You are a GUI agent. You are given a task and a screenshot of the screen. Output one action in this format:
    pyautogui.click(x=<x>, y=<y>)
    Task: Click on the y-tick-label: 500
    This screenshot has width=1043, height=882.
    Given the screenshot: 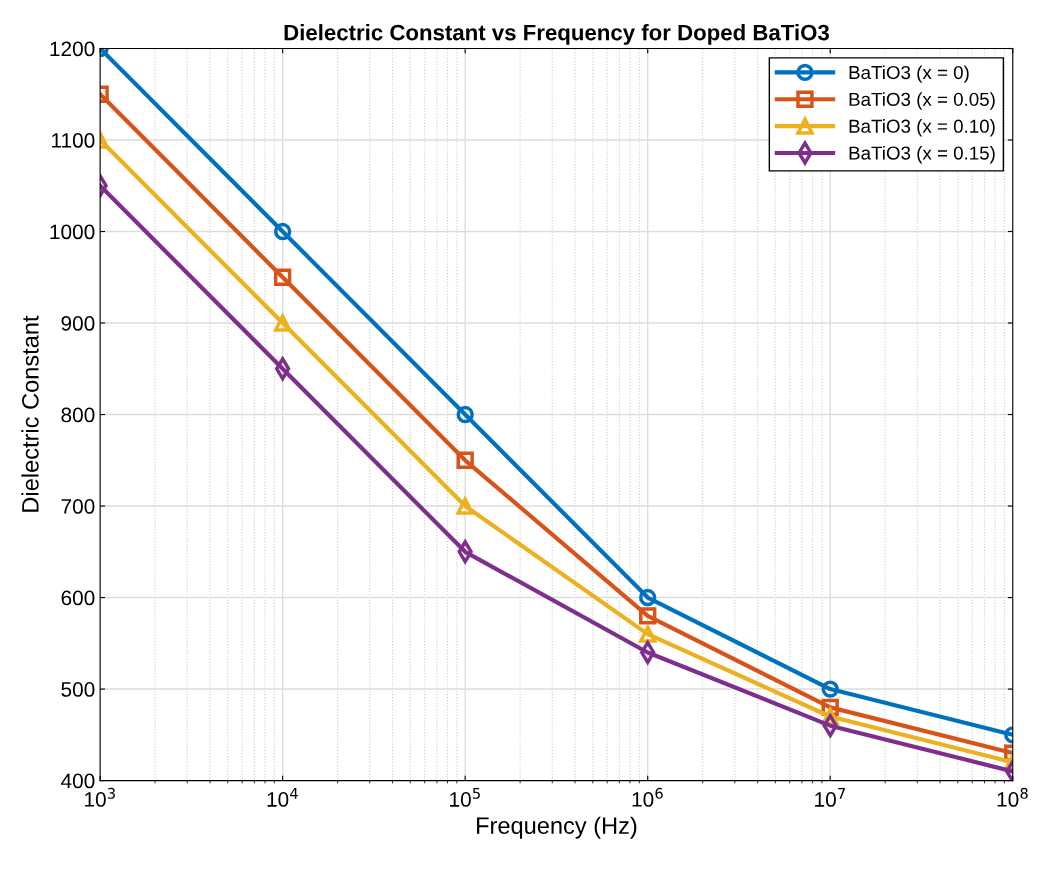 What is the action you would take?
    pyautogui.click(x=78, y=689)
    